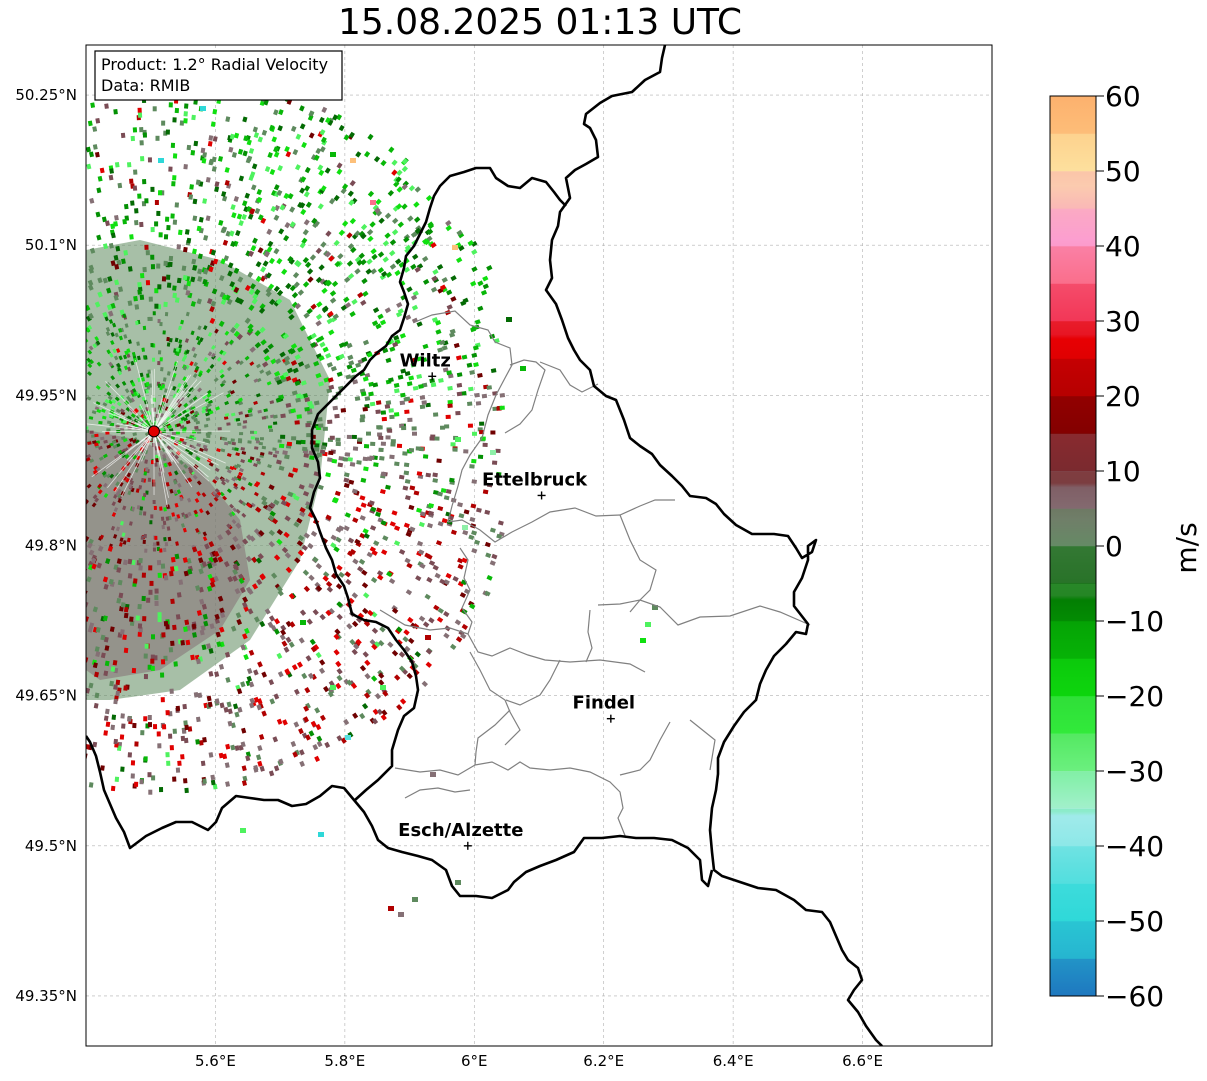  I want to click on colorbar-tick-label: −40, so click(1134, 846).